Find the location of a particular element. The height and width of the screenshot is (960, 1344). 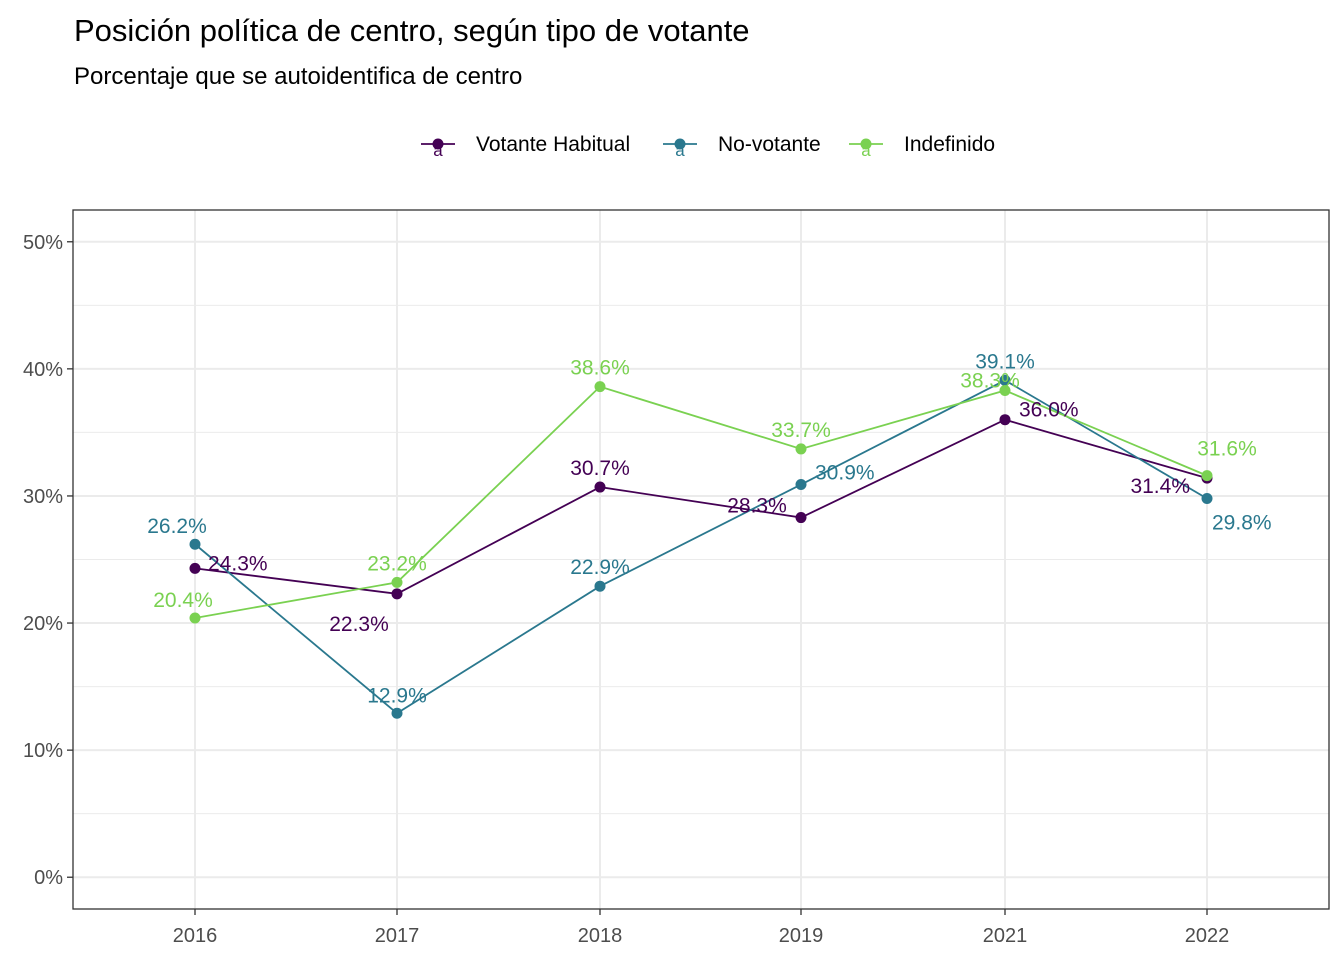

data-label: 30.7% is located at coordinates (600, 468).